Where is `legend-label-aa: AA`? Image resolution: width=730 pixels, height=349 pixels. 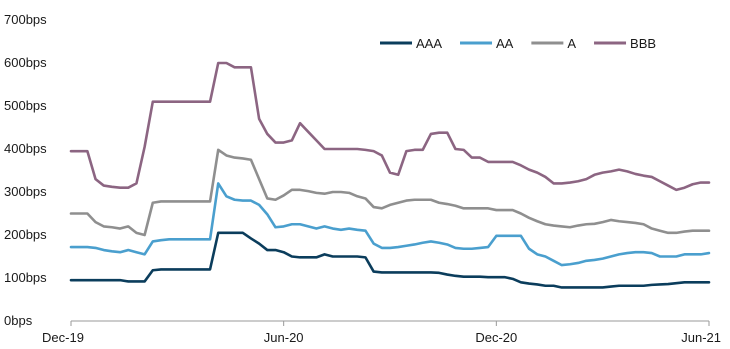
legend-label-aa: AA is located at coordinates (505, 43).